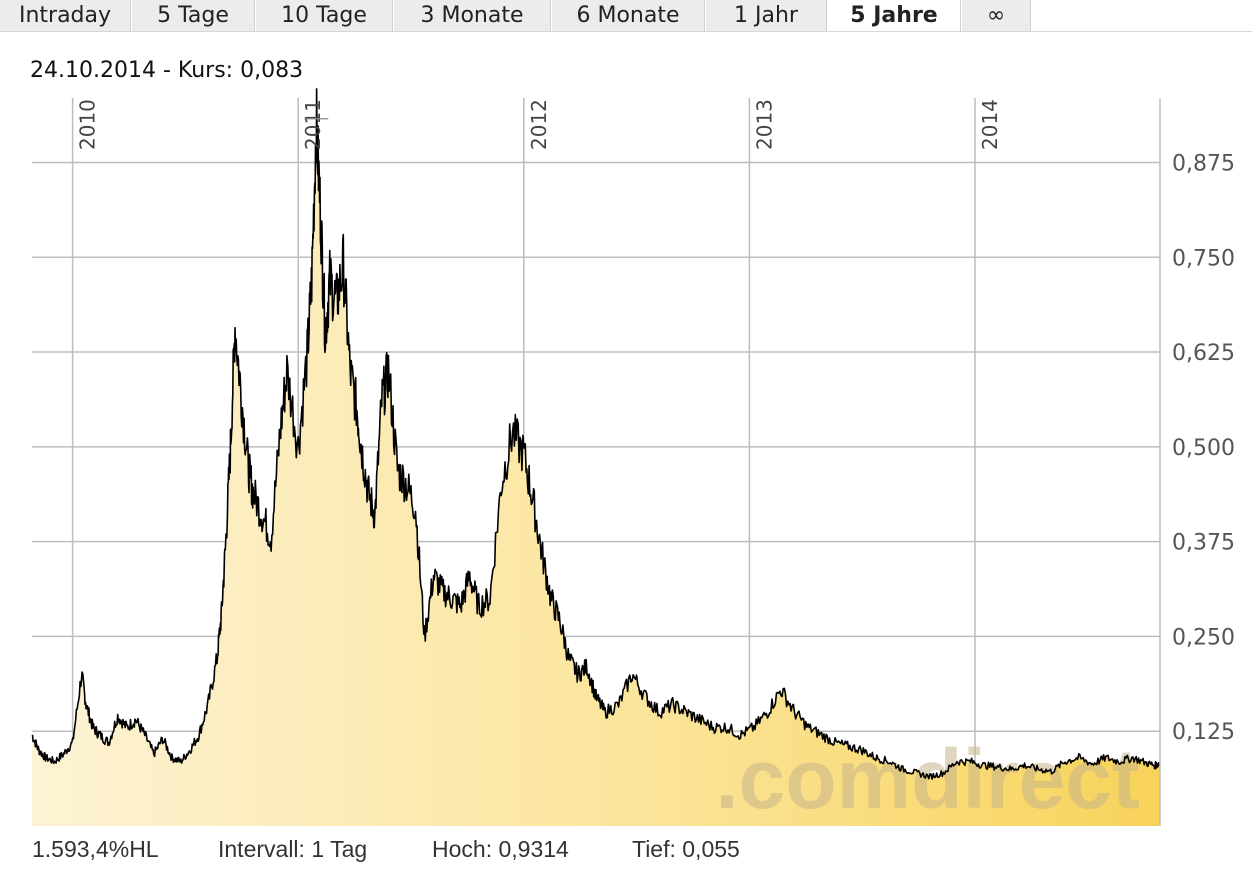 This screenshot has width=1252, height=878. I want to click on x-tick-label: 2010, so click(88, 124).